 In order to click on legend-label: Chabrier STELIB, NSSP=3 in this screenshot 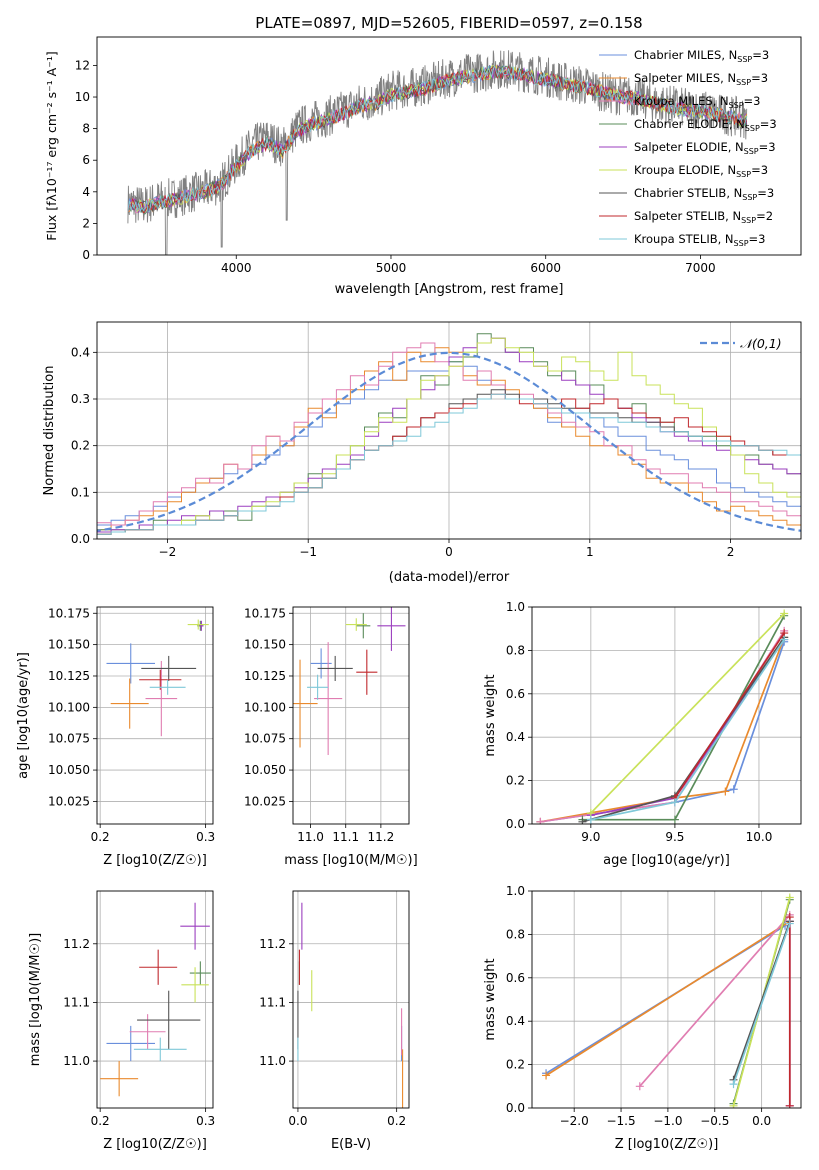, I will do `click(704, 194)`.